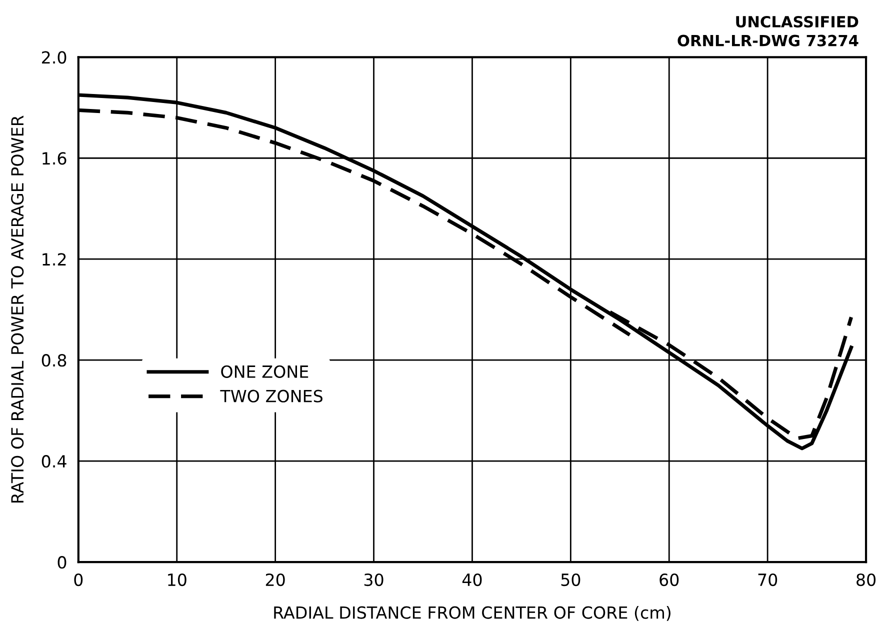 This screenshot has height=628, width=881. What do you see at coordinates (54, 360) in the screenshot?
I see `y-tick-label: 0.8` at bounding box center [54, 360].